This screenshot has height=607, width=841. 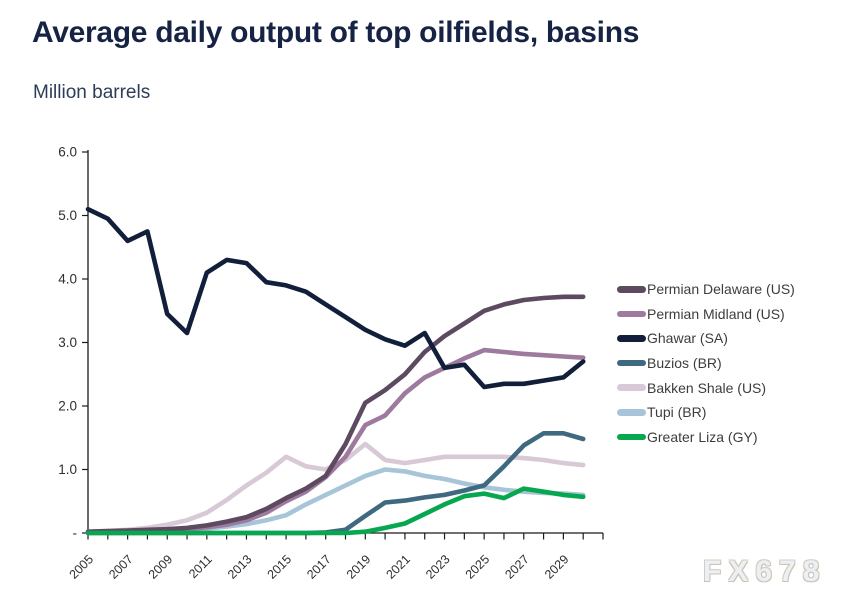 I want to click on x-tick-label: 2021, so click(x=398, y=567).